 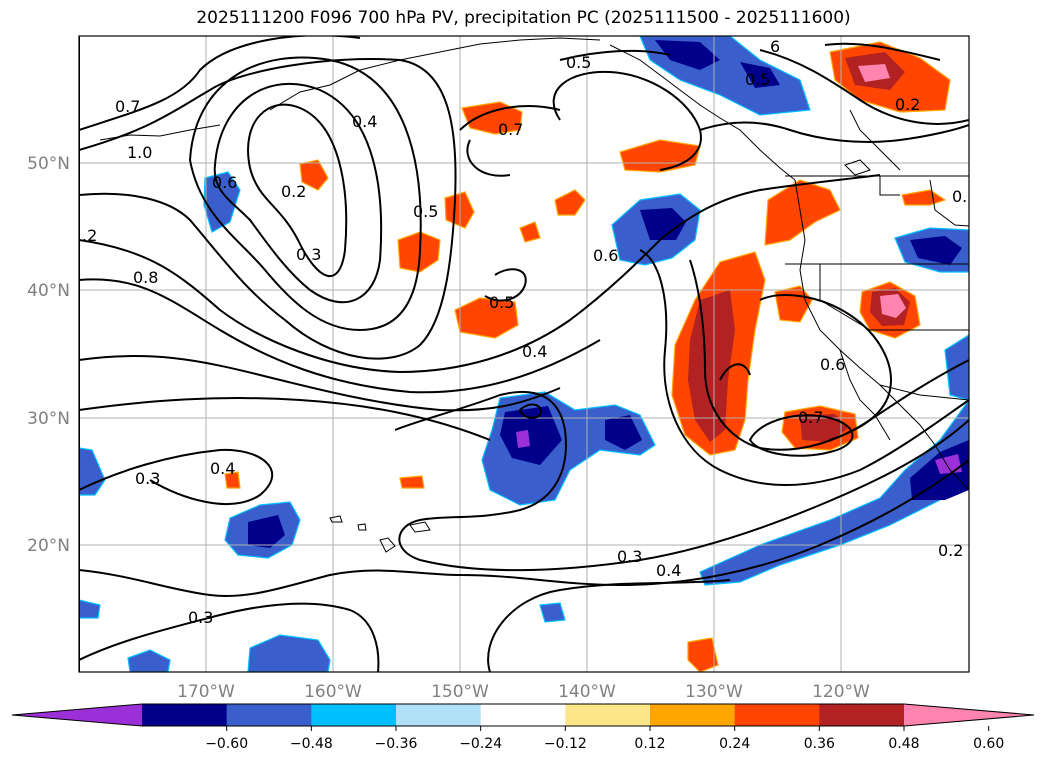 I want to click on contour-label: 6, so click(x=775, y=46).